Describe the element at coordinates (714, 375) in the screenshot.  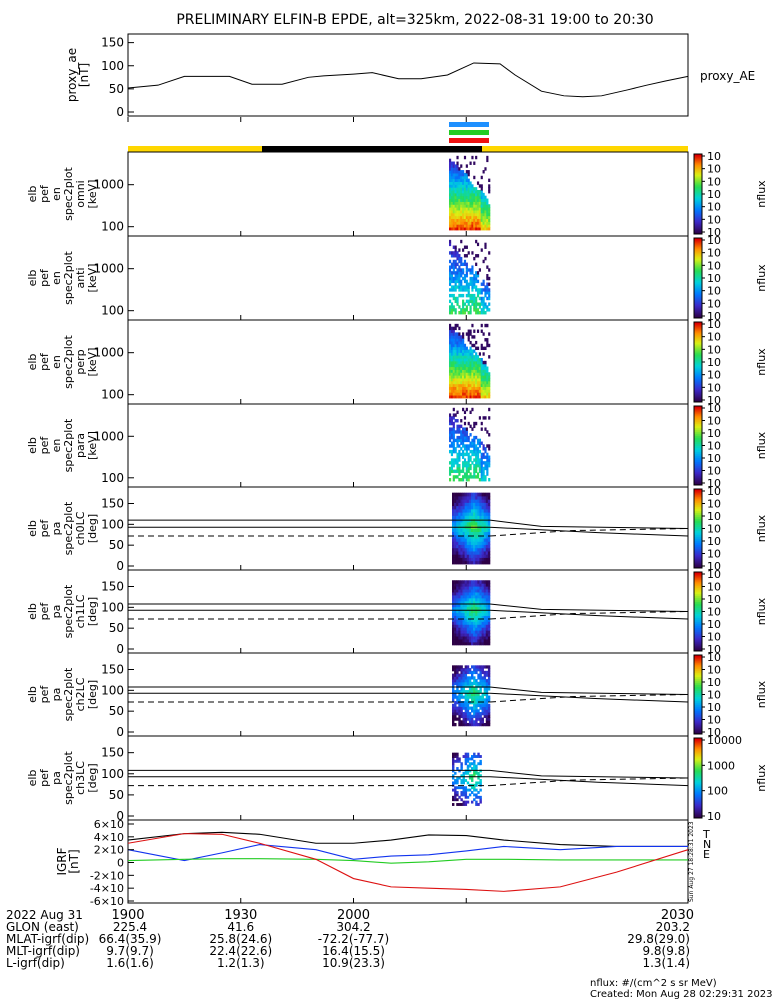
I see `colorbar-tick-label: 103` at that location.